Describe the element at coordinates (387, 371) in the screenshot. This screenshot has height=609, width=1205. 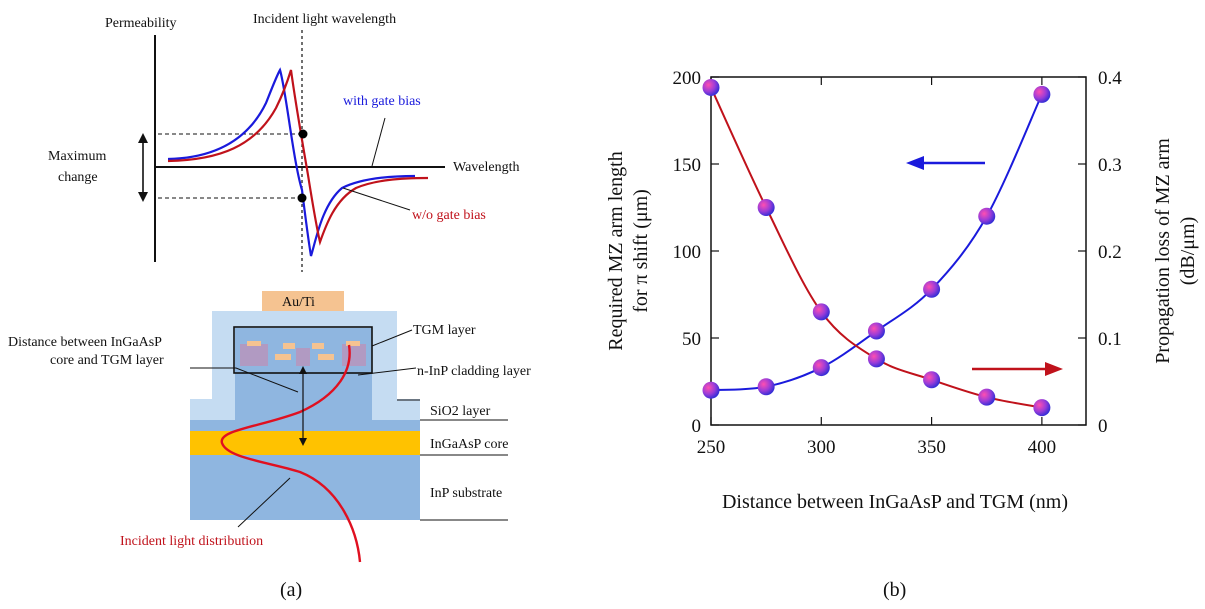
I see `cladding-leader` at that location.